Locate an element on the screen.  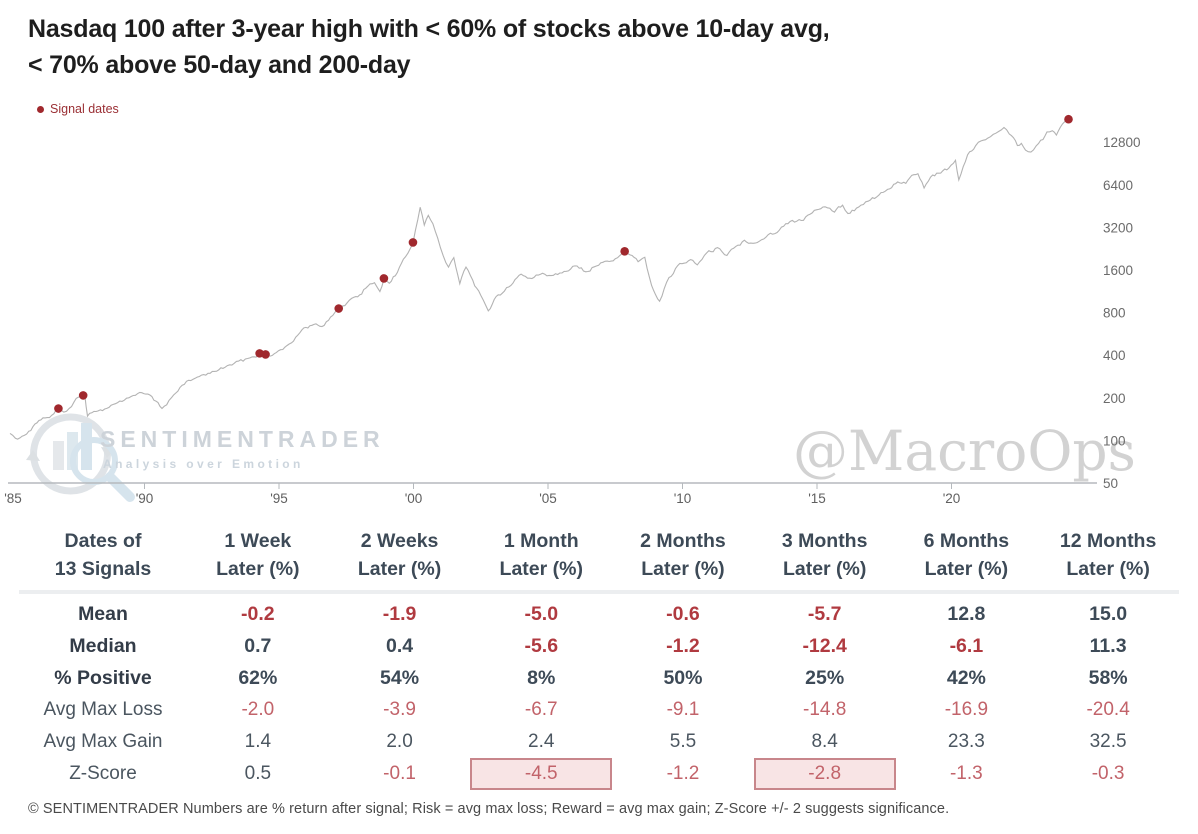
col-header-signals: Dates of 13 Signals is located at coordinates (103, 558).